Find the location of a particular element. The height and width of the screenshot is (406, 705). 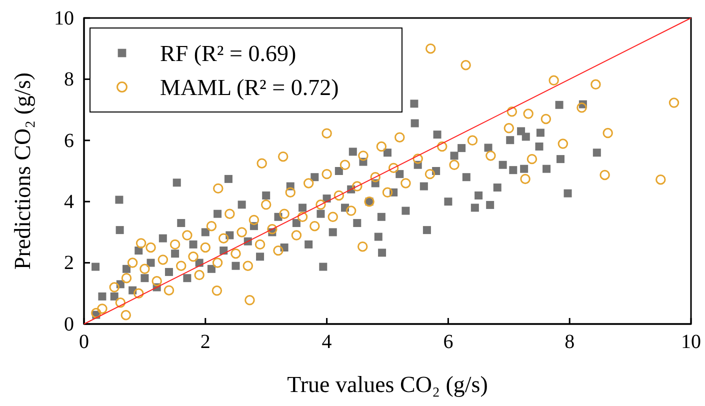

y-tick-label: 2 is located at coordinates (69, 263).